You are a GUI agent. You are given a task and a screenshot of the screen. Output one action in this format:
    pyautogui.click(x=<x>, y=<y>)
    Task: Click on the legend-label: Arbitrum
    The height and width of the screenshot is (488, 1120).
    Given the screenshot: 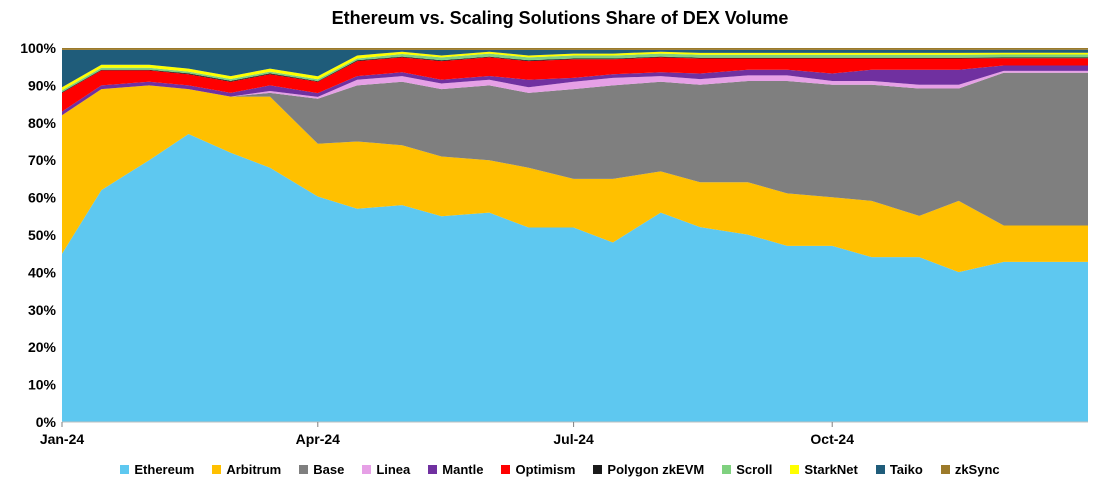 What is the action you would take?
    pyautogui.click(x=254, y=469)
    